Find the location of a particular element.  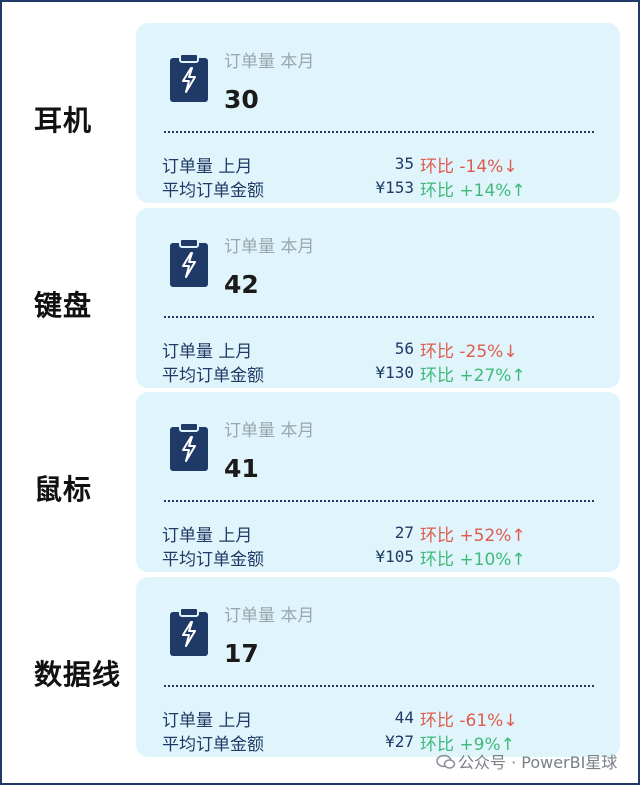

product-name: 鼠标 is located at coordinates (63, 489).